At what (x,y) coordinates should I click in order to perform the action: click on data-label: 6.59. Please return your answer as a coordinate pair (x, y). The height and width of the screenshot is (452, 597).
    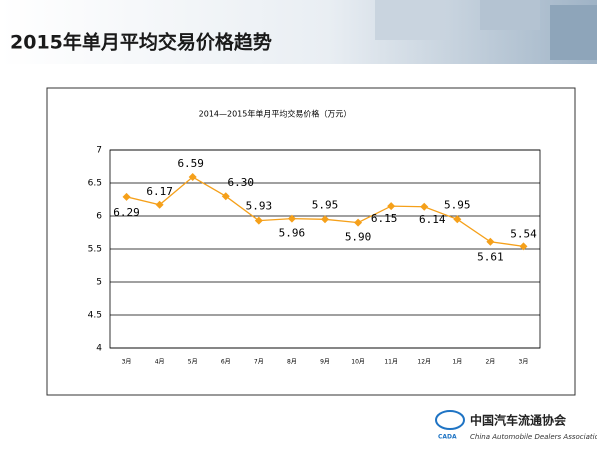
    Looking at the image, I should click on (190, 163).